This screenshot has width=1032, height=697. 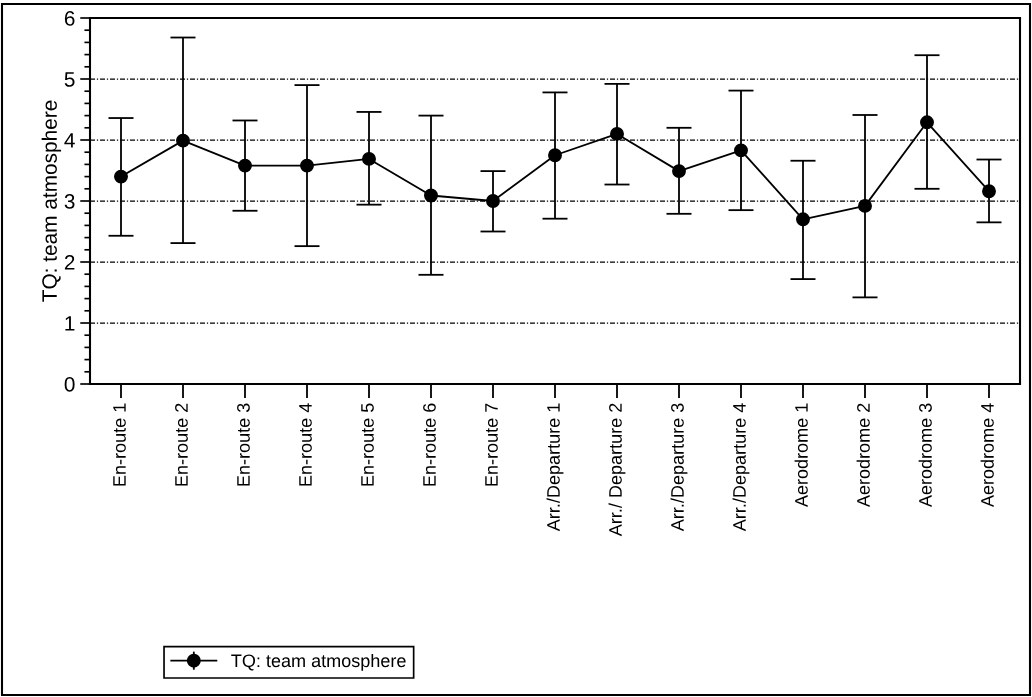 What do you see at coordinates (51, 201) in the screenshot?
I see `y-axis-title: TQ: team atmosphere` at bounding box center [51, 201].